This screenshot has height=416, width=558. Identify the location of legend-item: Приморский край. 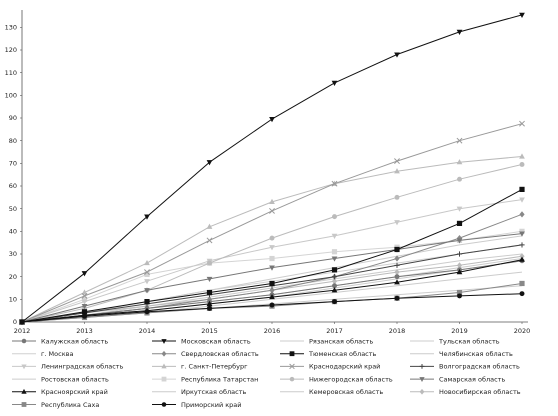
(197, 405).